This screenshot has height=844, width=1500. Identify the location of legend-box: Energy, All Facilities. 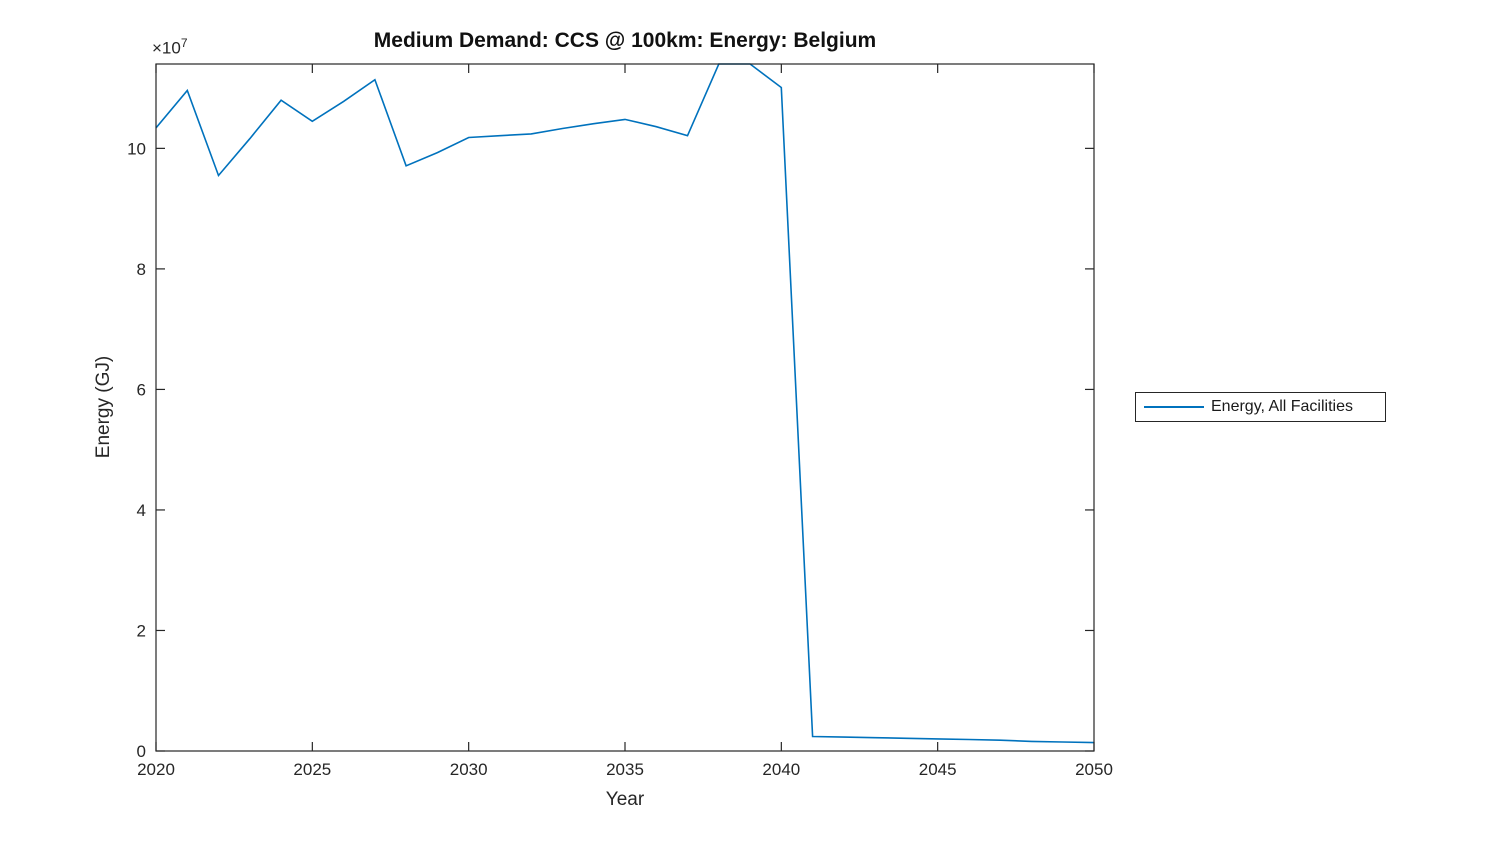
(1260, 407).